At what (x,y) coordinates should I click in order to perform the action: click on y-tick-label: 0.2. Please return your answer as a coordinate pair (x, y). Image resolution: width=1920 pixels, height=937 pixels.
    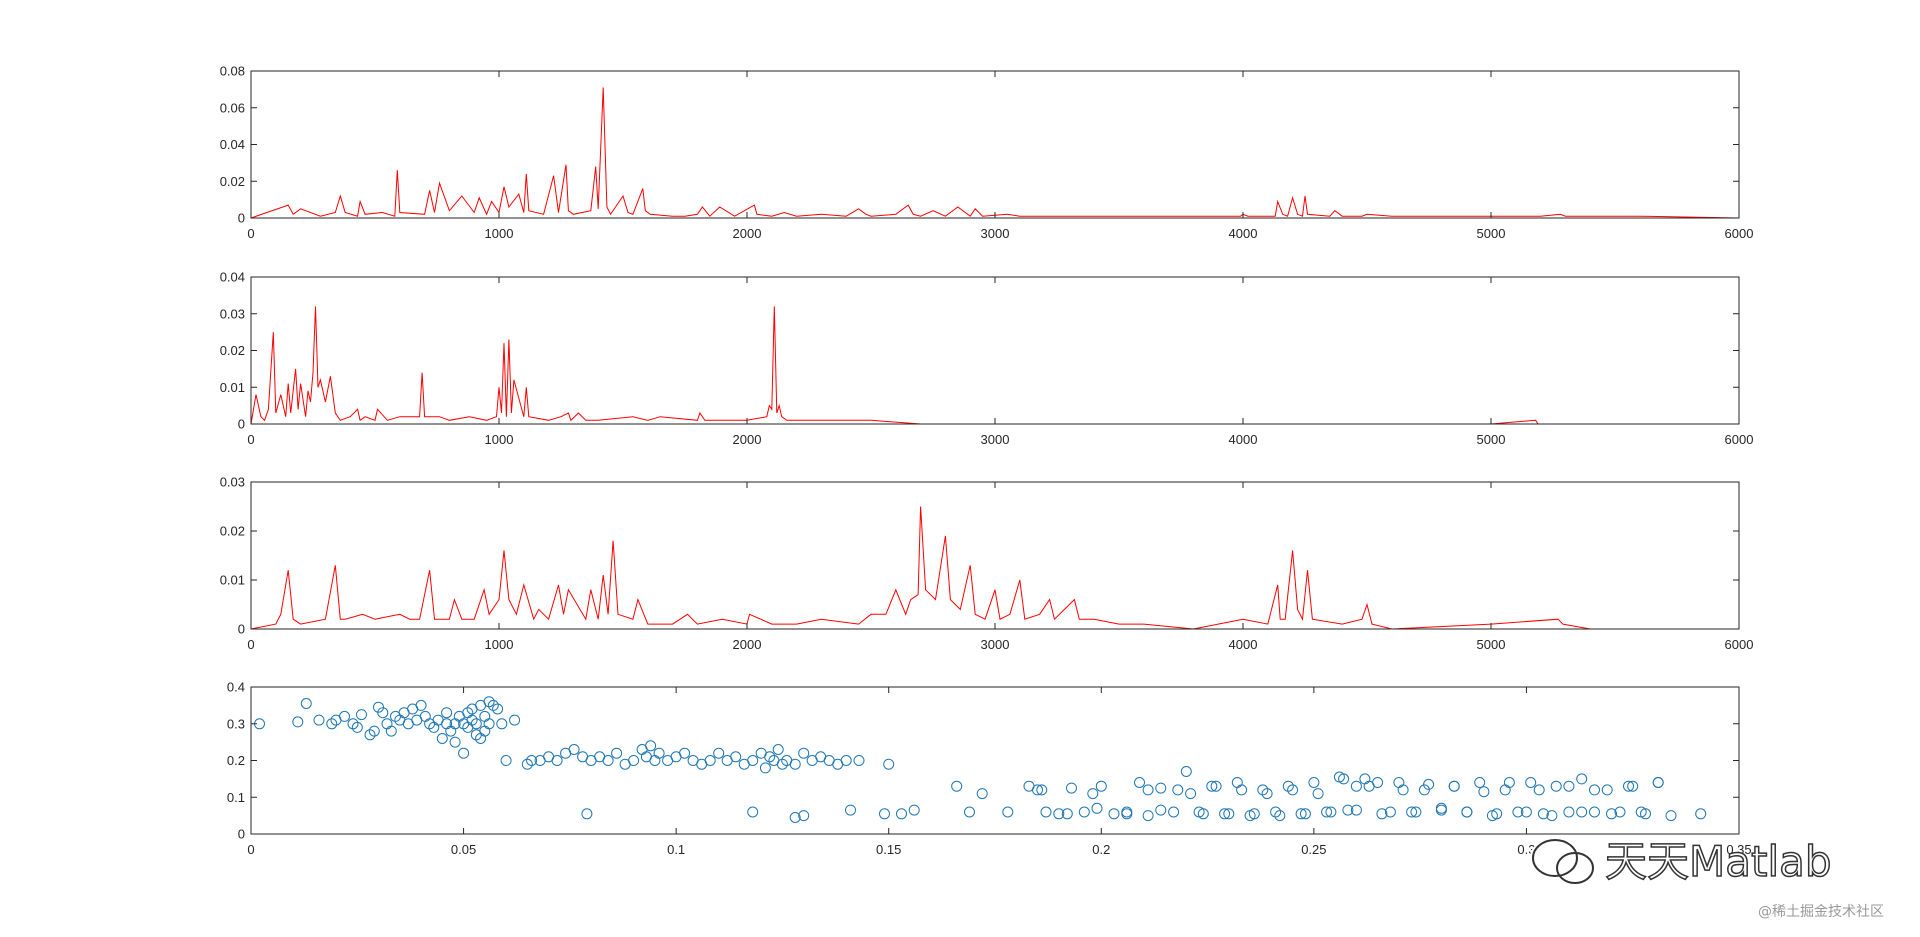
    Looking at the image, I should click on (236, 760).